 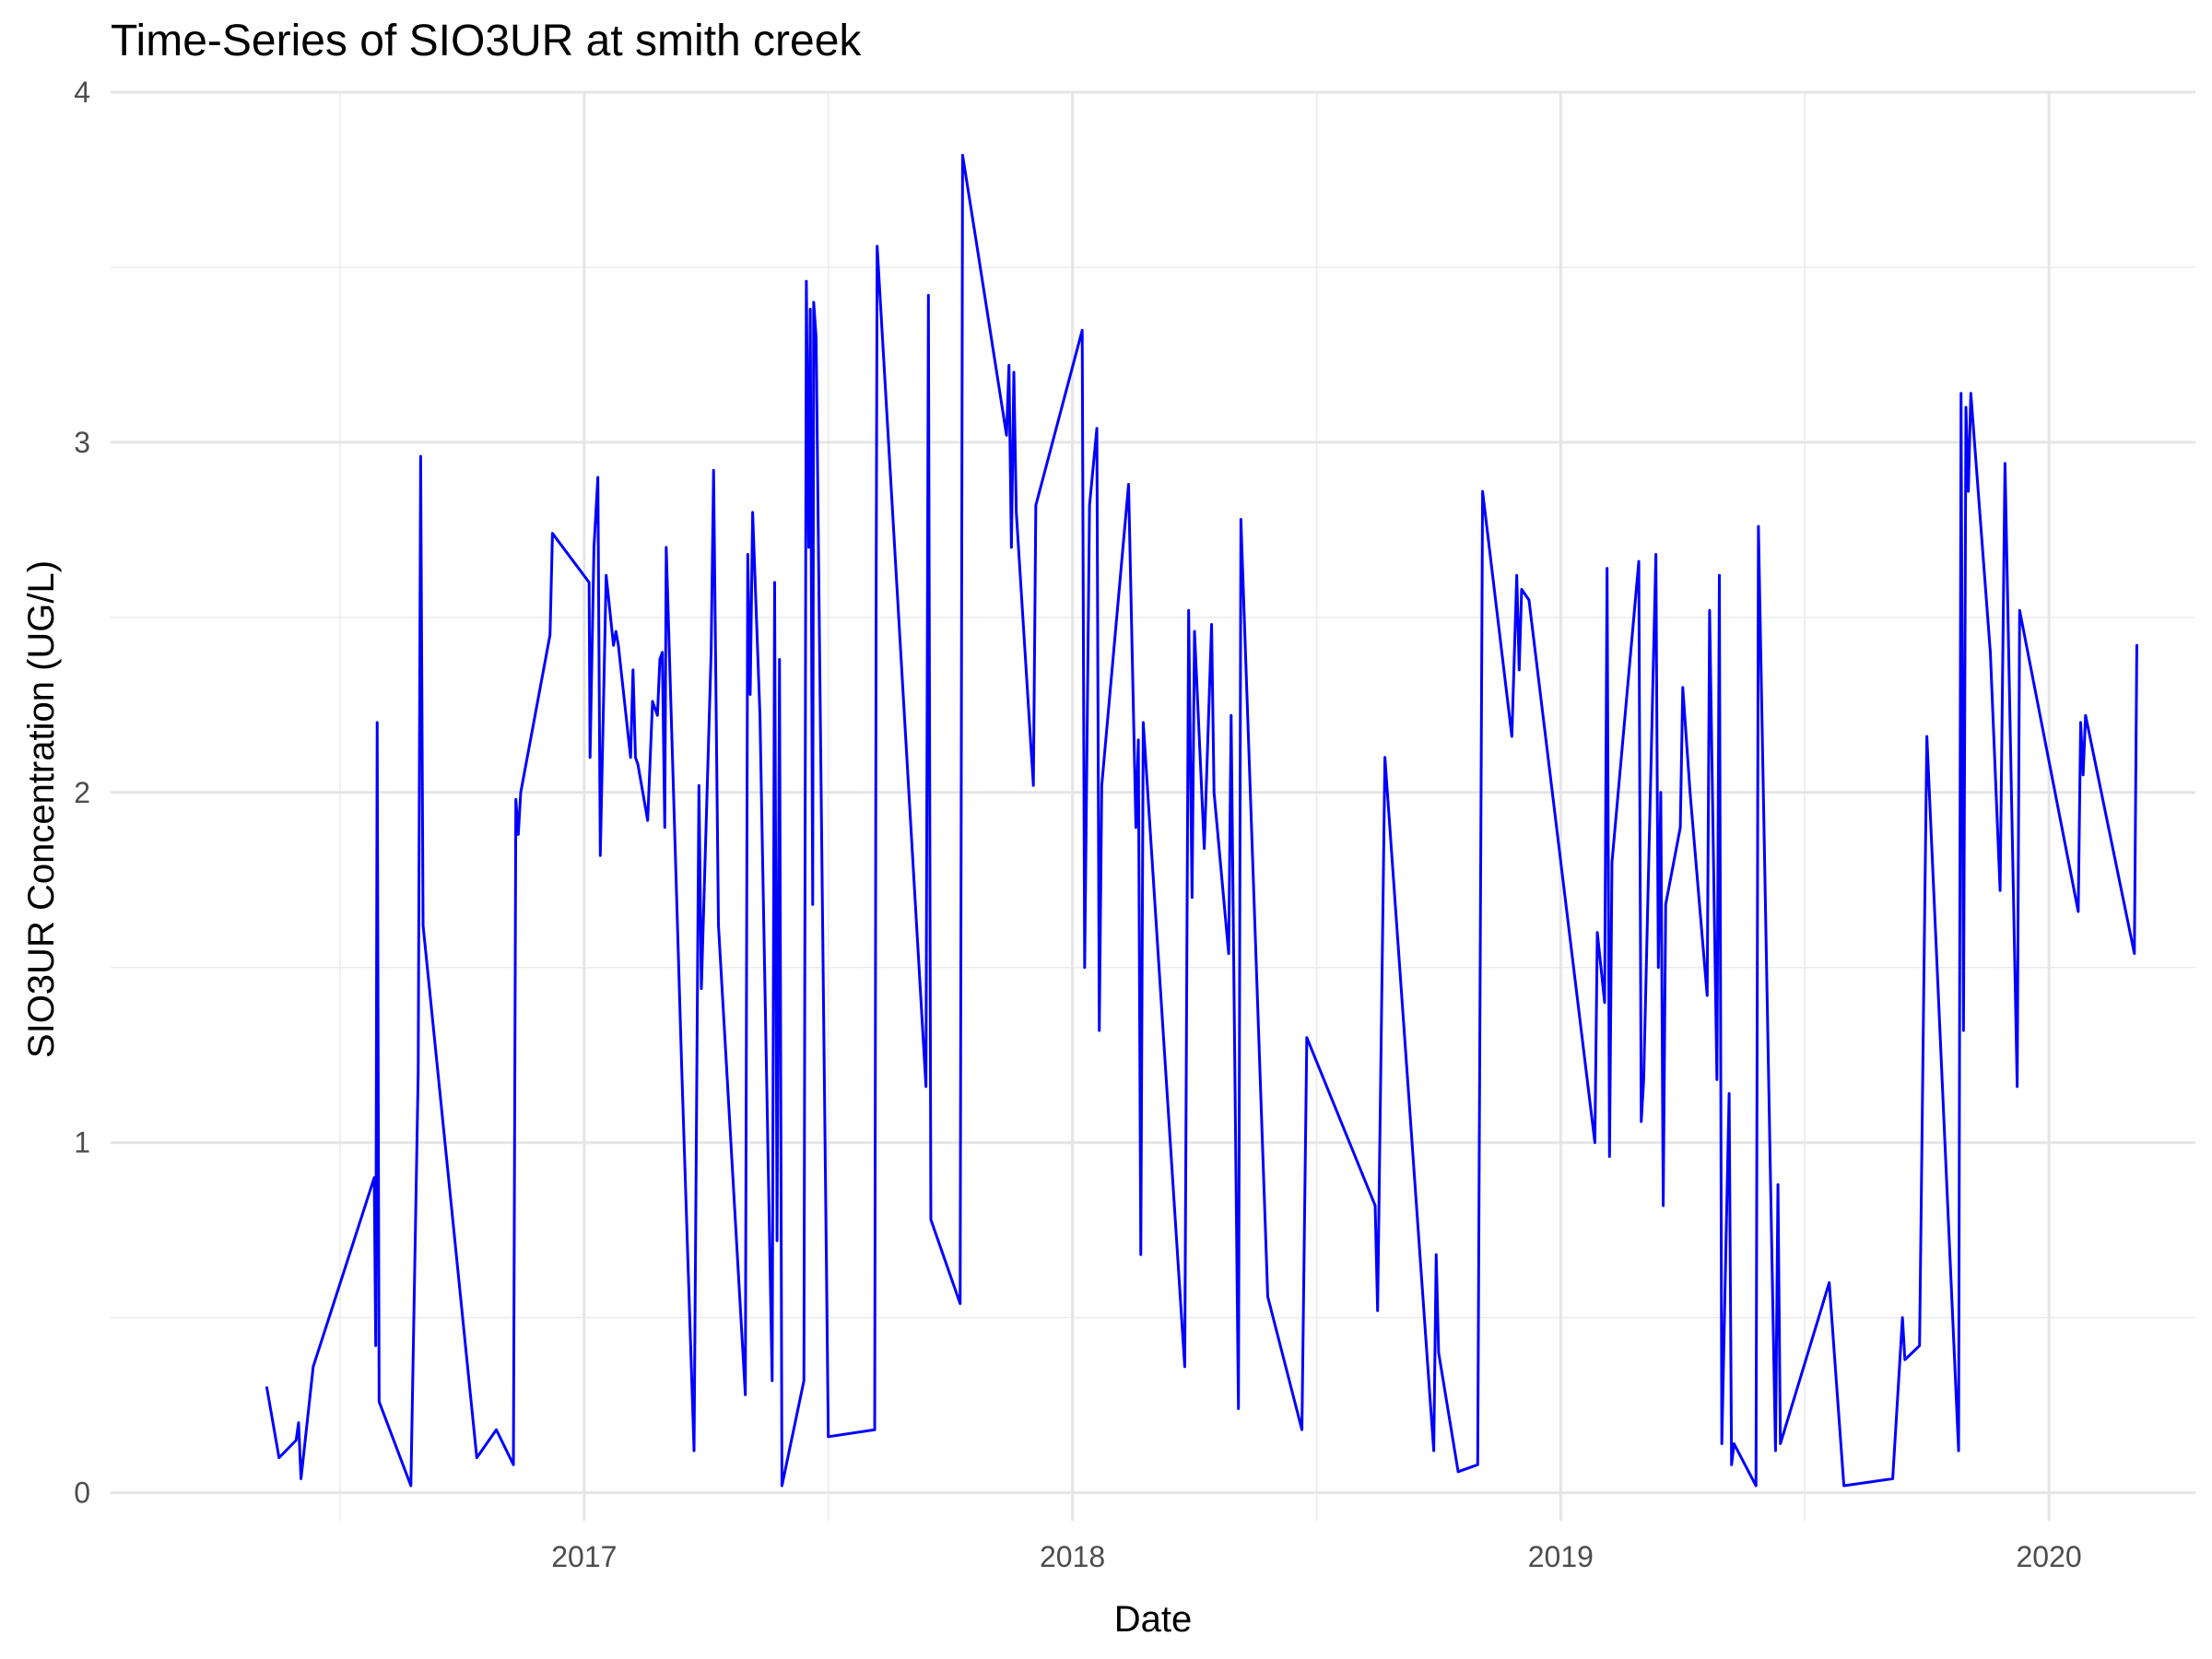 What do you see at coordinates (82, 1493) in the screenshot?
I see `y-tick-label: 0` at bounding box center [82, 1493].